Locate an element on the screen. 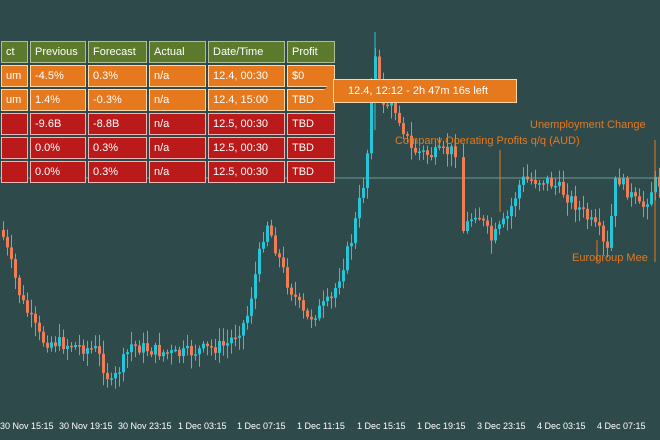  time-axis-label: 4 Dec 03:15 is located at coordinates (561, 426).